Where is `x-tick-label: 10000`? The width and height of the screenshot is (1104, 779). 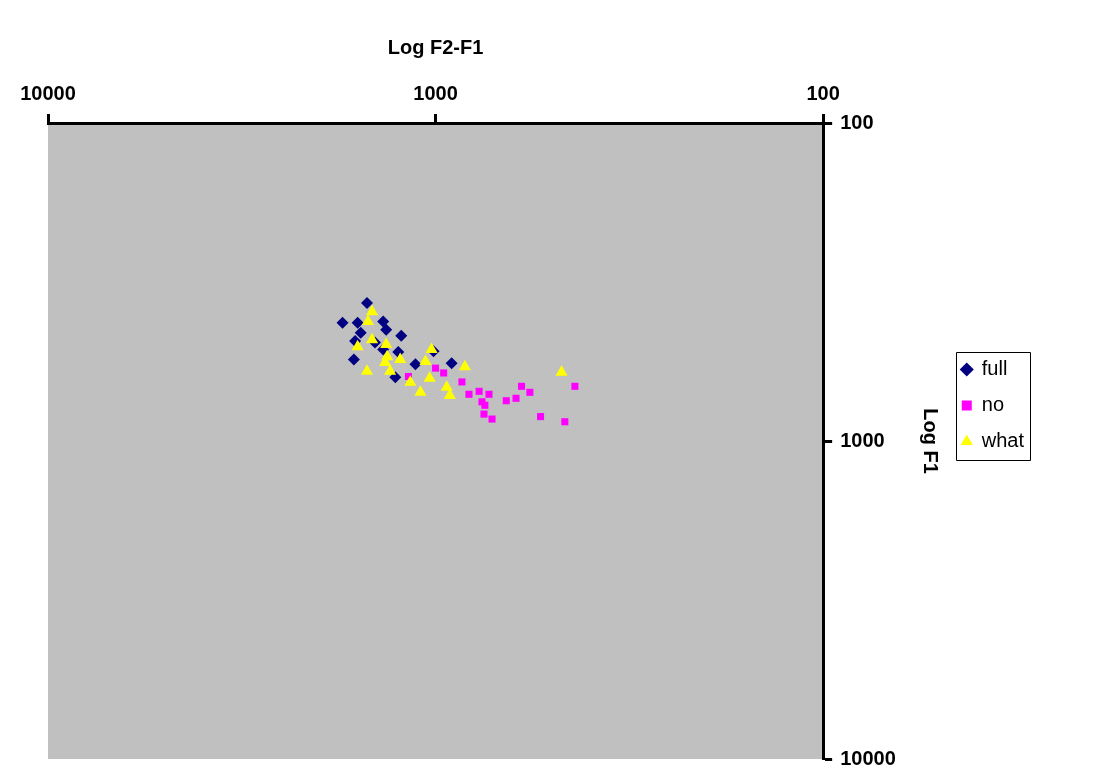
x-tick-label: 10000 is located at coordinates (48, 92).